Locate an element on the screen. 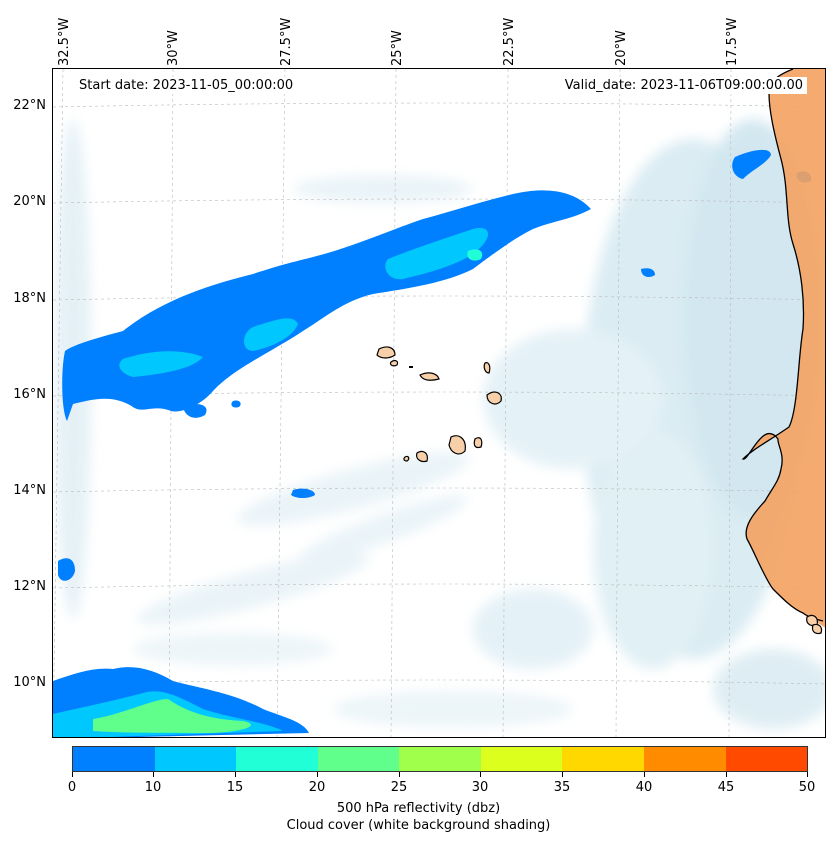  colorbar-tick-label: 25 is located at coordinates (399, 787).